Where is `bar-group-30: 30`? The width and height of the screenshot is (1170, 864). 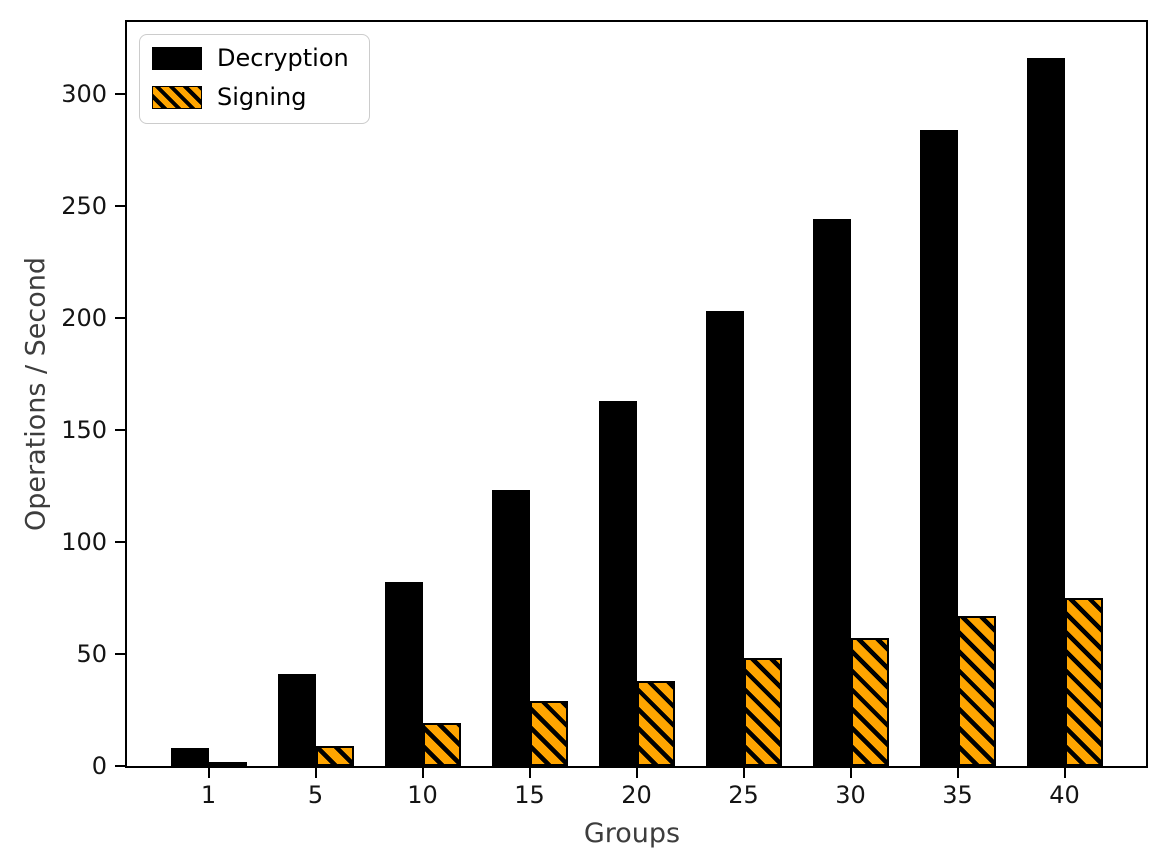
bar-group-30: 30 is located at coordinates (850, 415).